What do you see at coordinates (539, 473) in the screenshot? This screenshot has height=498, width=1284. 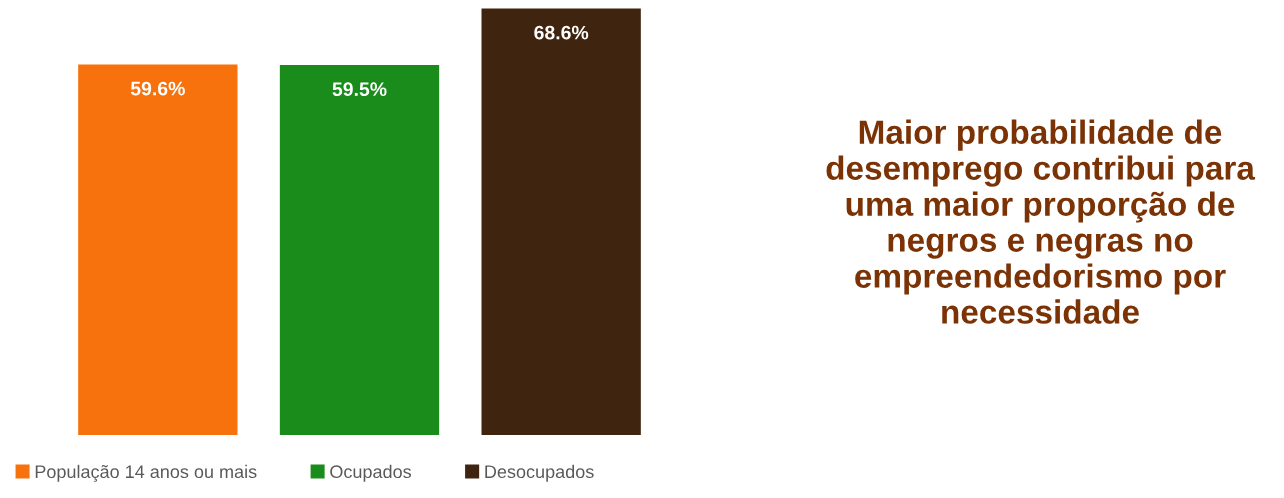 I see `legend-label: Desocupados` at bounding box center [539, 473].